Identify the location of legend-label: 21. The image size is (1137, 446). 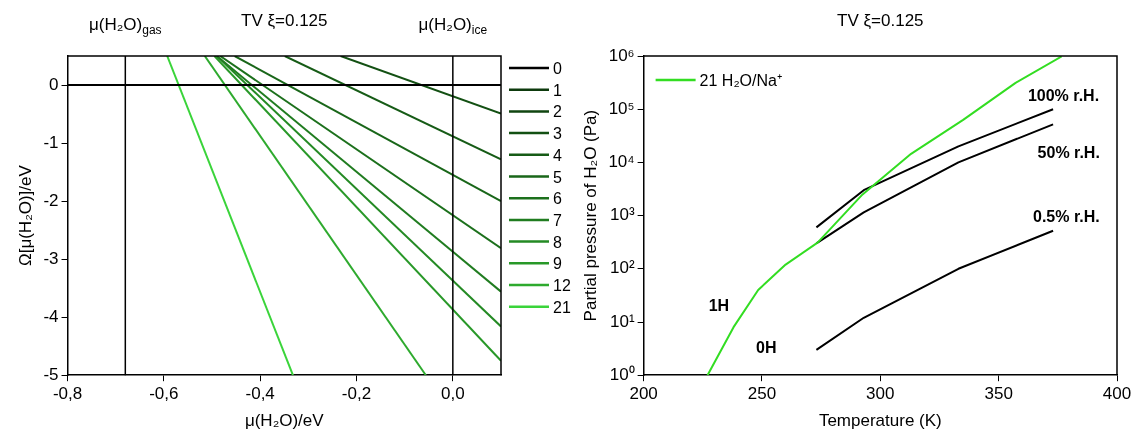
(562, 307).